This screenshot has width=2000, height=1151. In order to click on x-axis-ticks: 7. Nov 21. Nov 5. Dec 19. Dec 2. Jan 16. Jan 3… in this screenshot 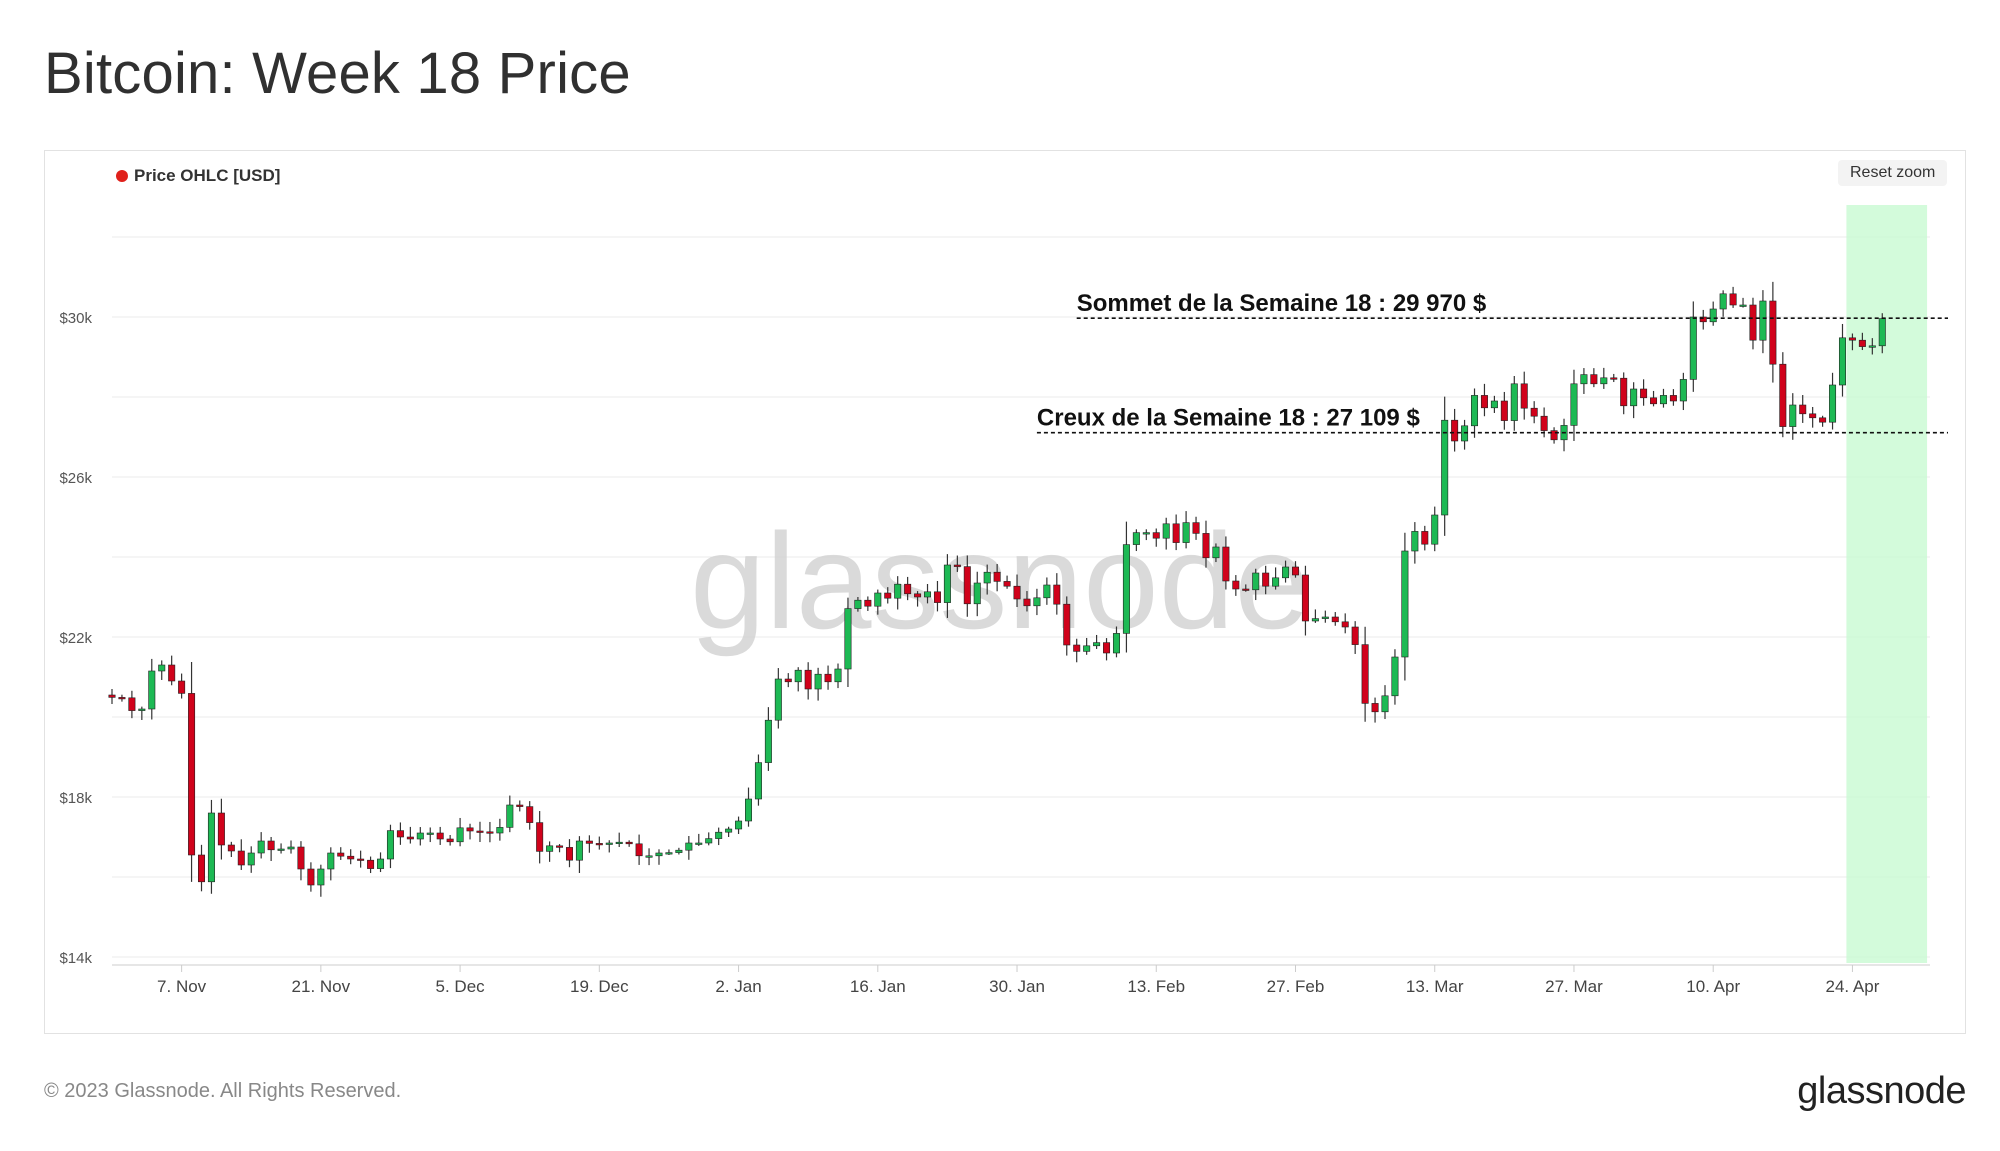, I will do `click(1018, 980)`.